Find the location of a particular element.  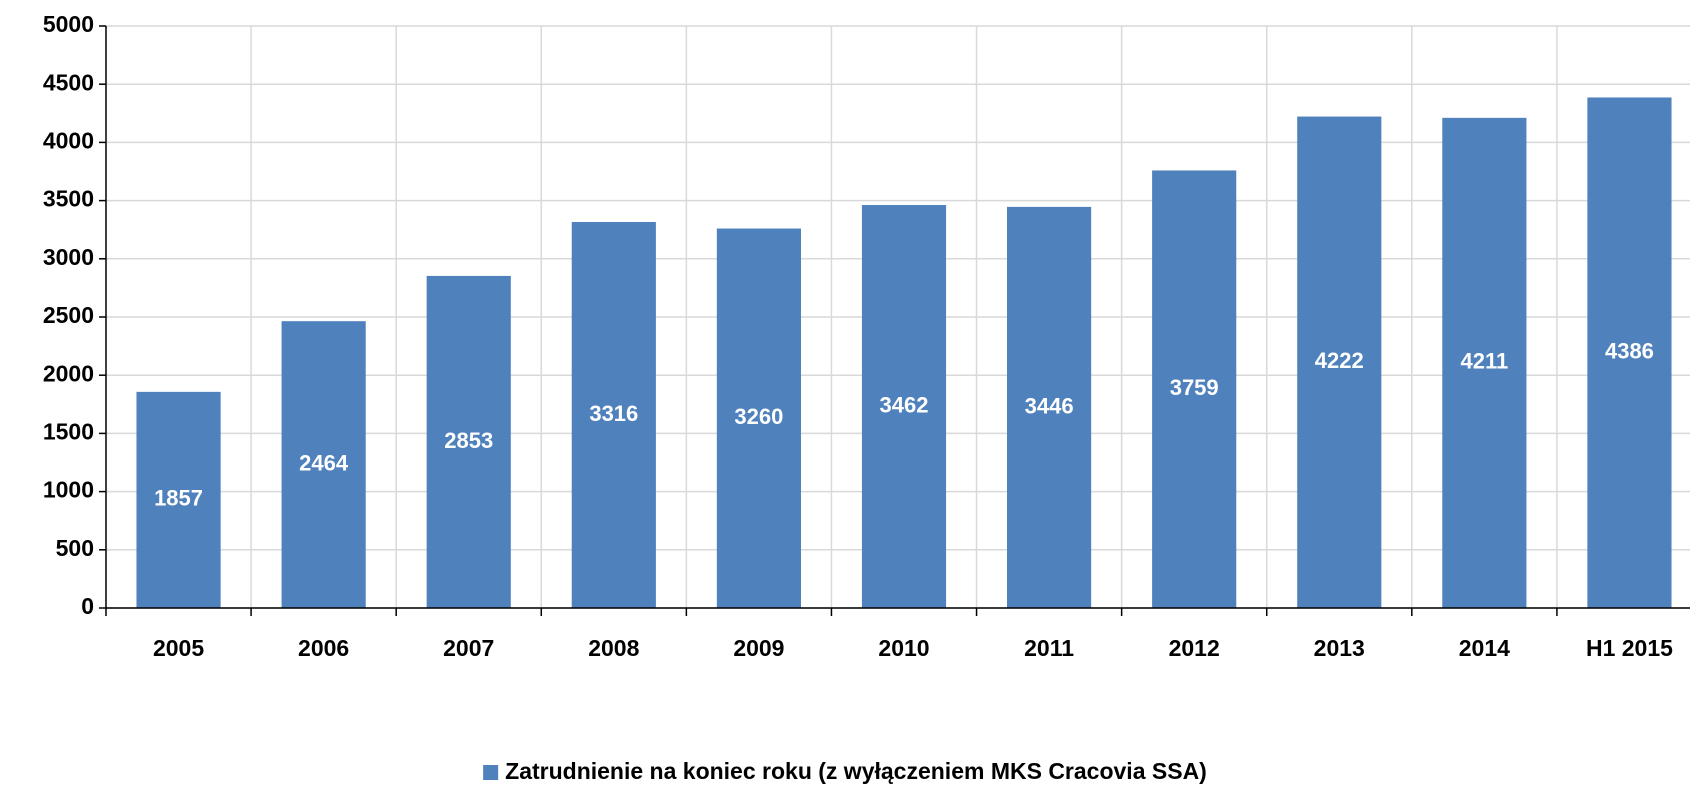

y-tick-label: 2500 is located at coordinates (68, 315).